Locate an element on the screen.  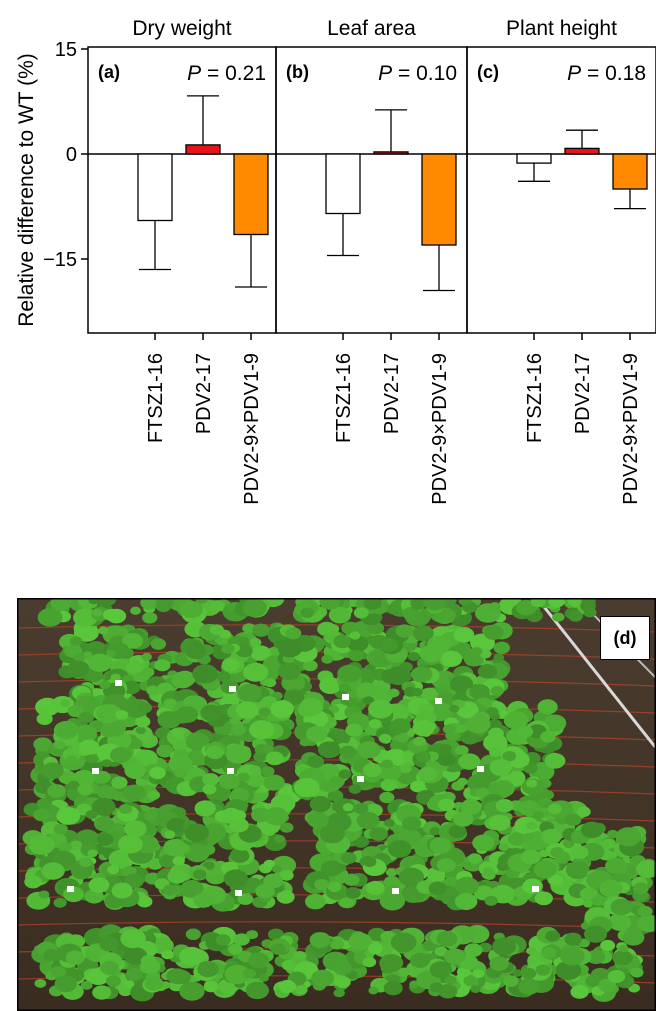
x-tick-label: FTSZ1-16 is located at coordinates (535, 398).